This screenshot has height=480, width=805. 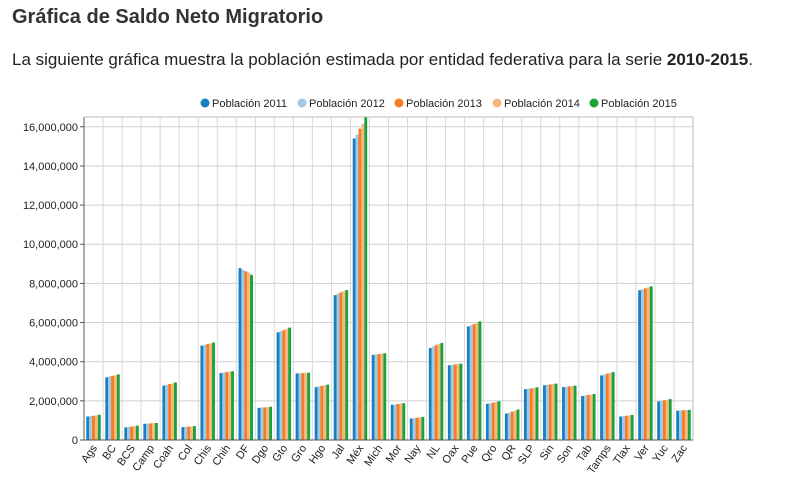 I want to click on legend-label: Población 2011, so click(x=249, y=104).